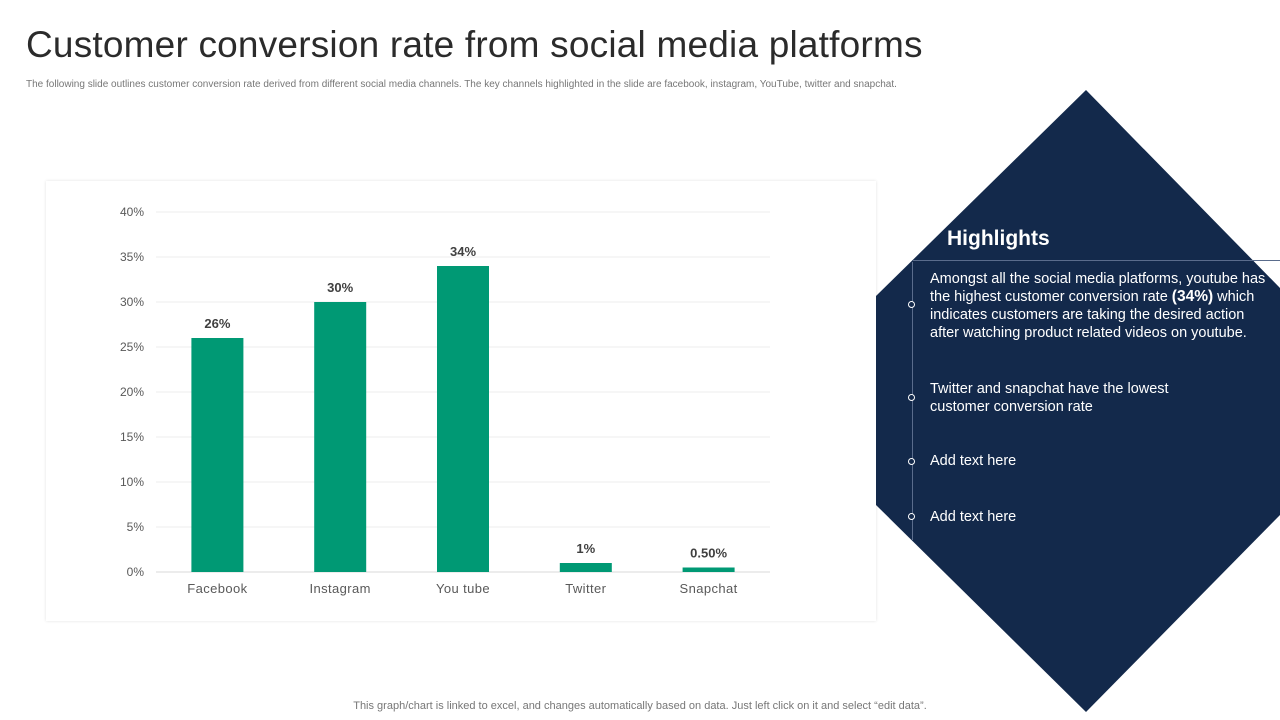  What do you see at coordinates (1192, 296) in the screenshot?
I see `highlight-emphasis: (34%)` at bounding box center [1192, 296].